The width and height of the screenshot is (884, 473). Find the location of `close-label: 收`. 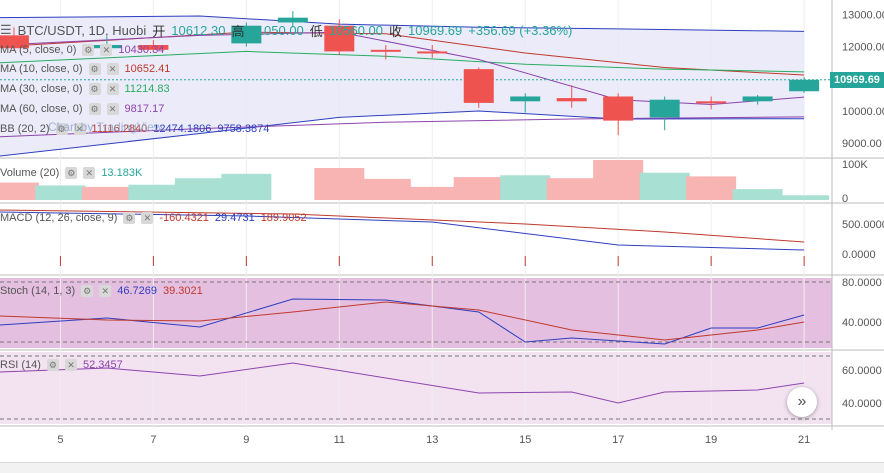

close-label: 收 is located at coordinates (396, 31).